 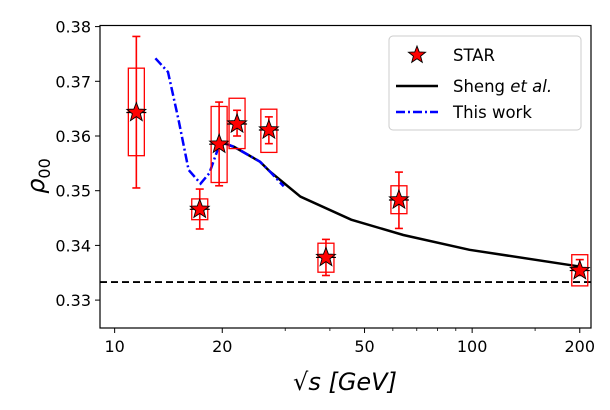 I want to click on y-tick-label: 0.35, so click(x=73, y=191).